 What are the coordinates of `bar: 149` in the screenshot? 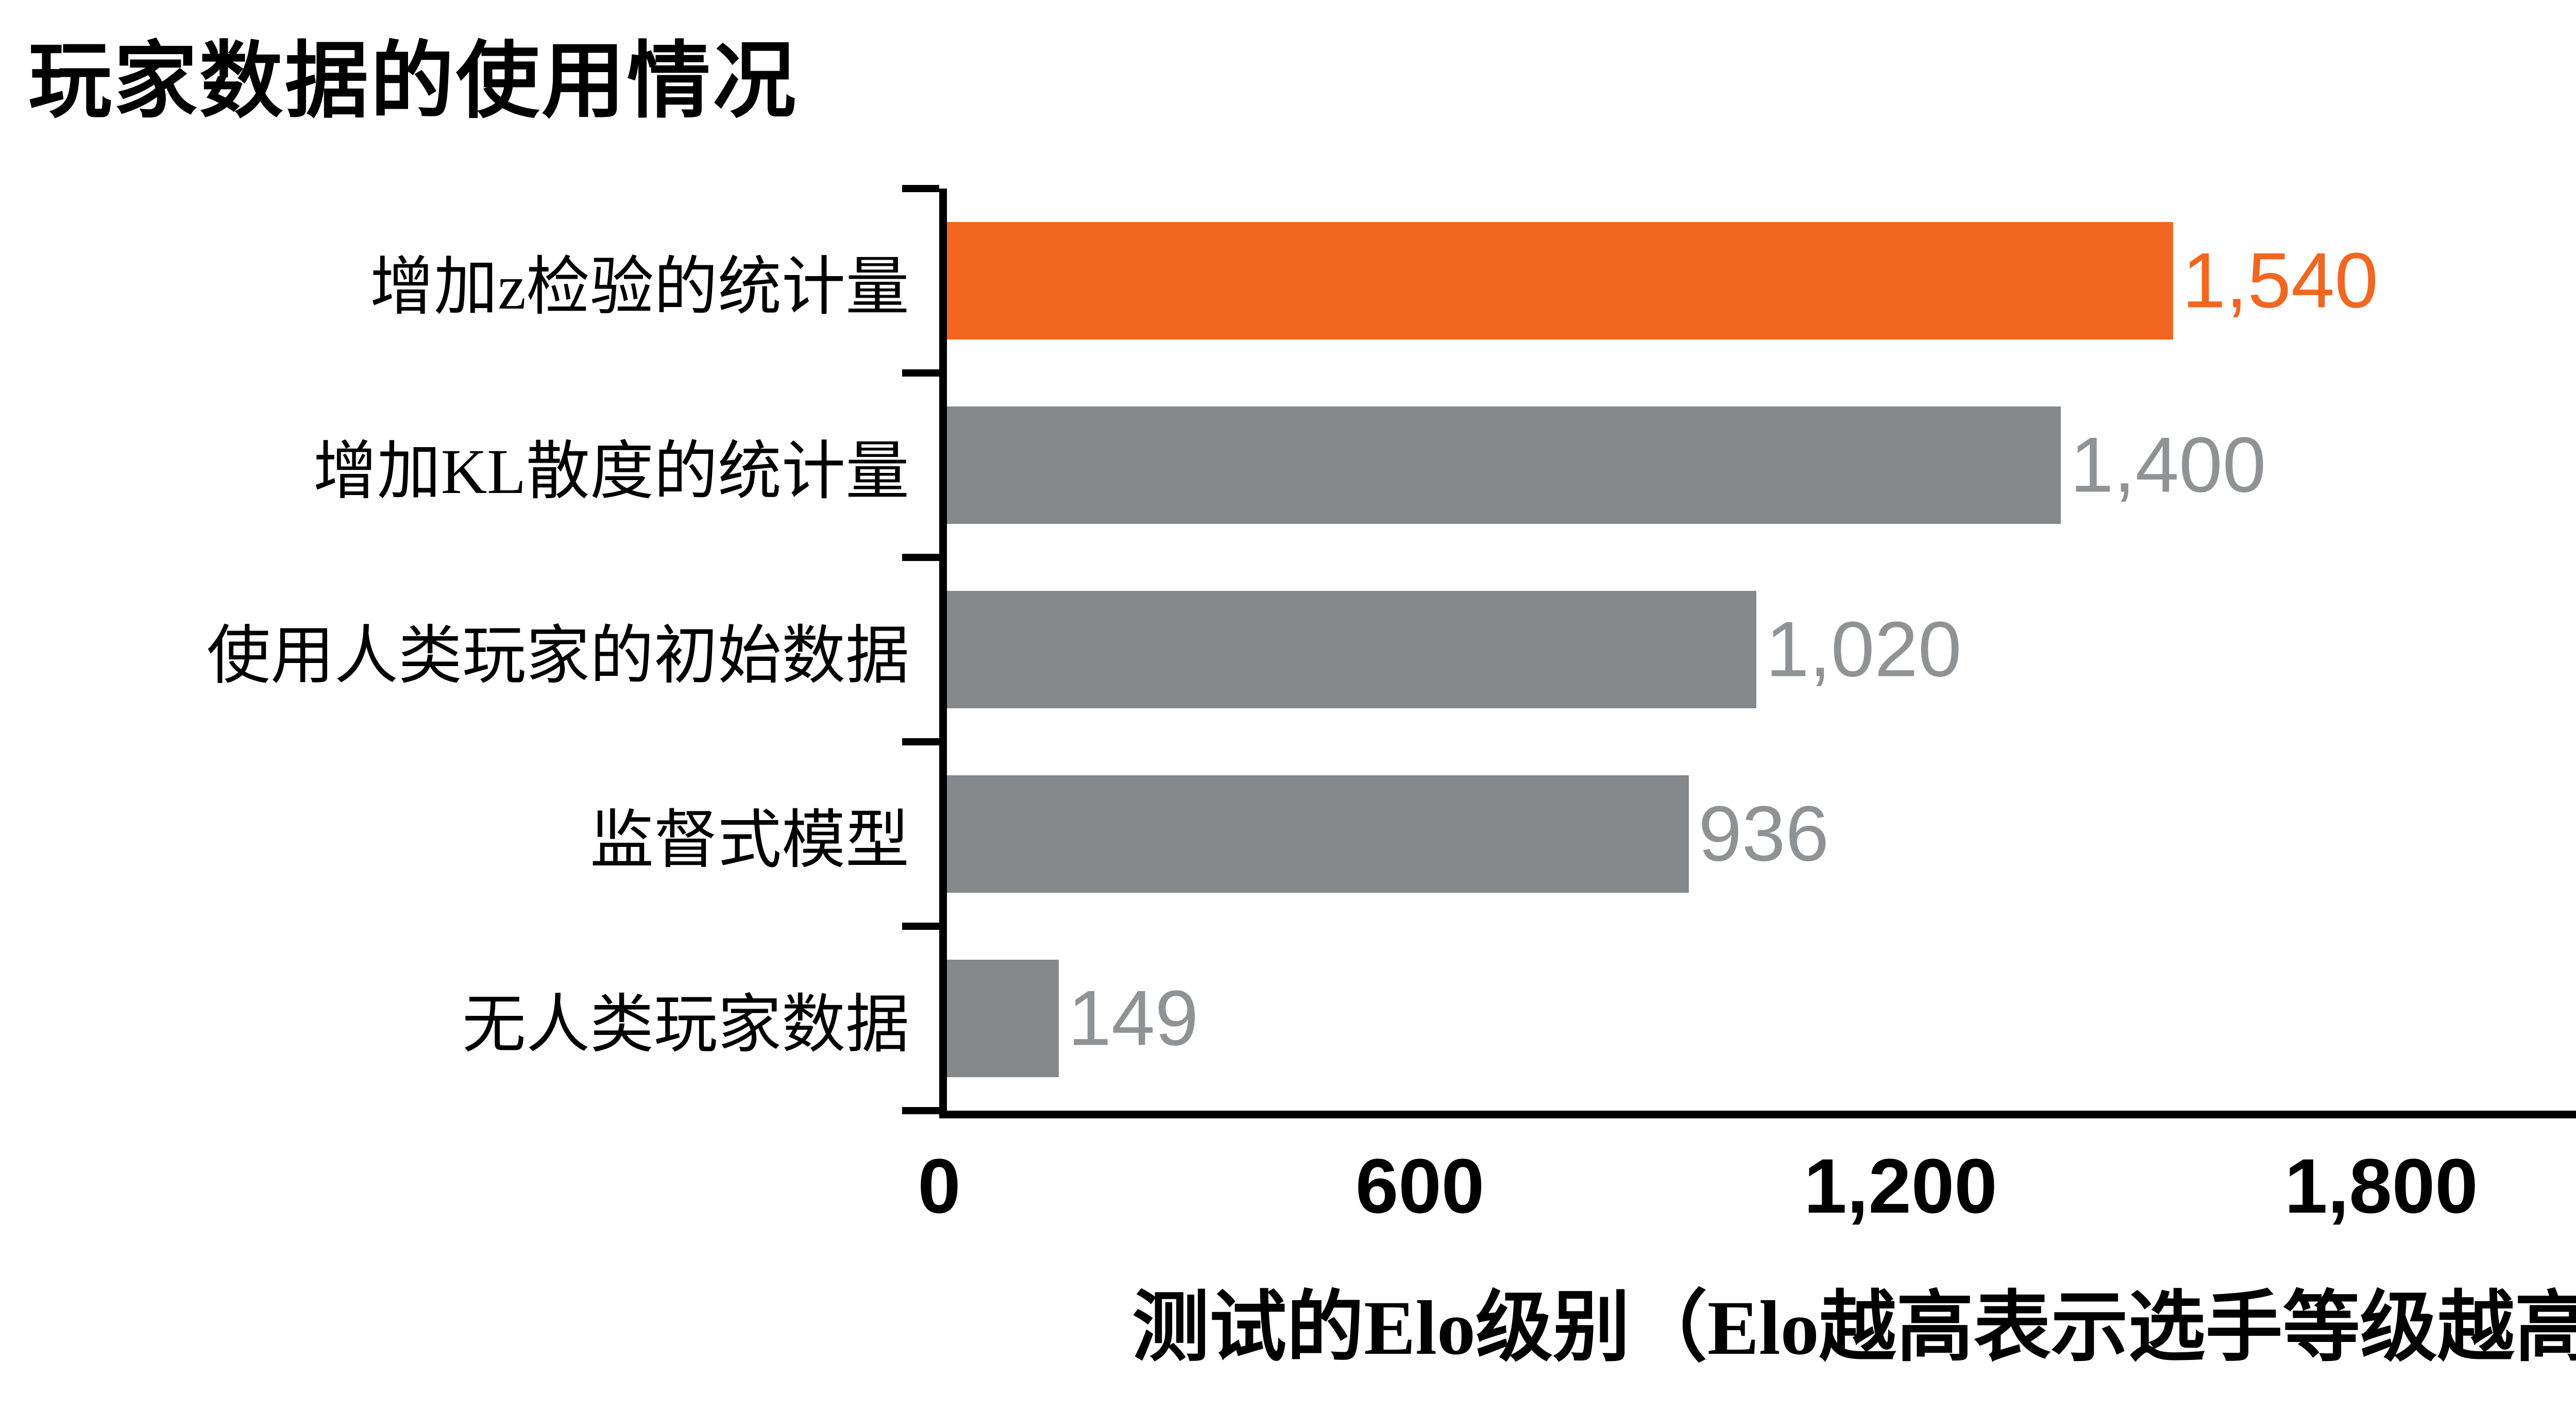 It's located at (1068, 1018).